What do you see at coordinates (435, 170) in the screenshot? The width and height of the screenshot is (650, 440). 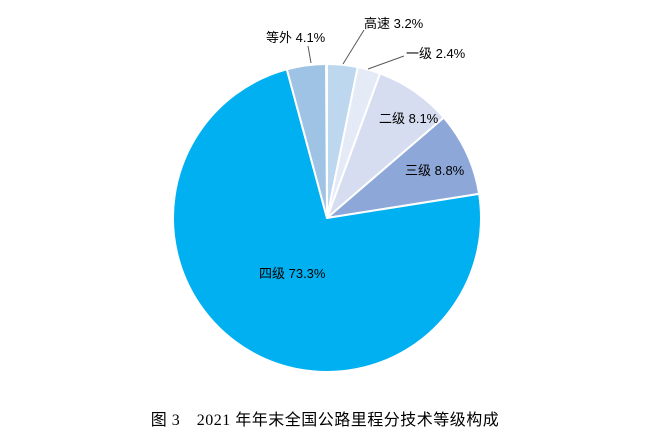 I see `slice-label-sanji: 三级 8.8%` at bounding box center [435, 170].